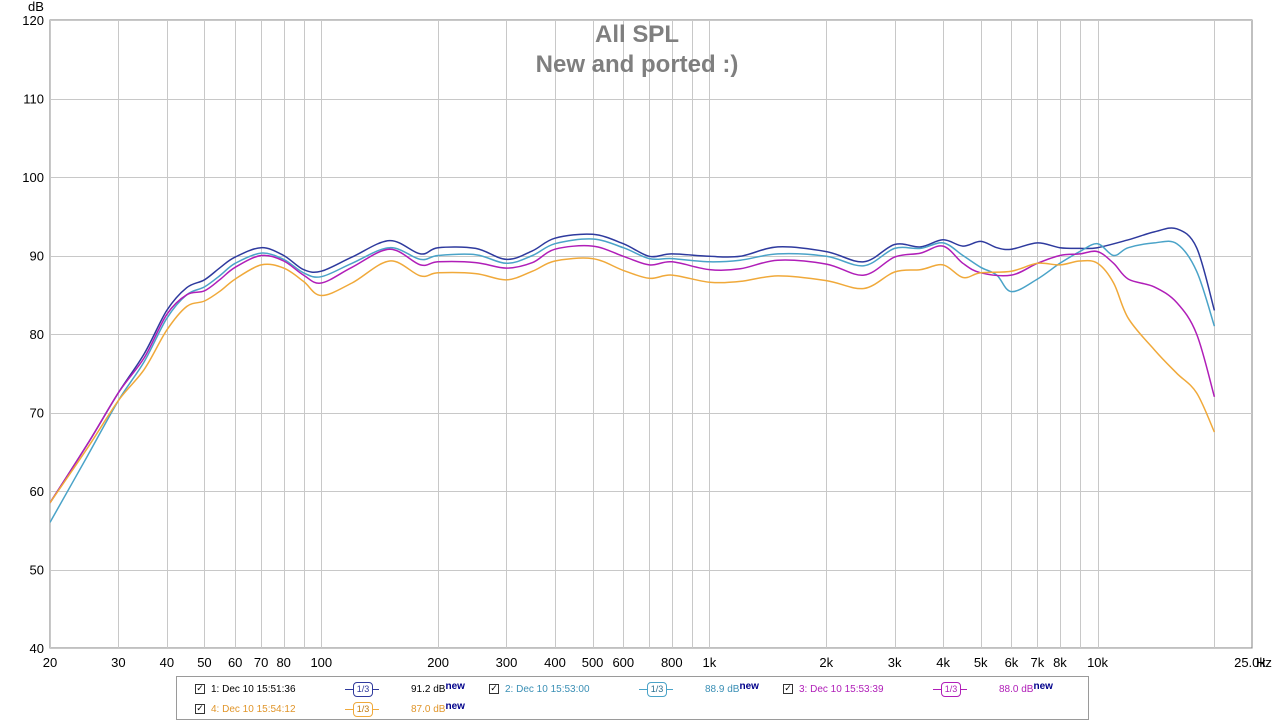 This screenshot has width=1276, height=724. What do you see at coordinates (33, 177) in the screenshot?
I see `y-tick-label: 100` at bounding box center [33, 177].